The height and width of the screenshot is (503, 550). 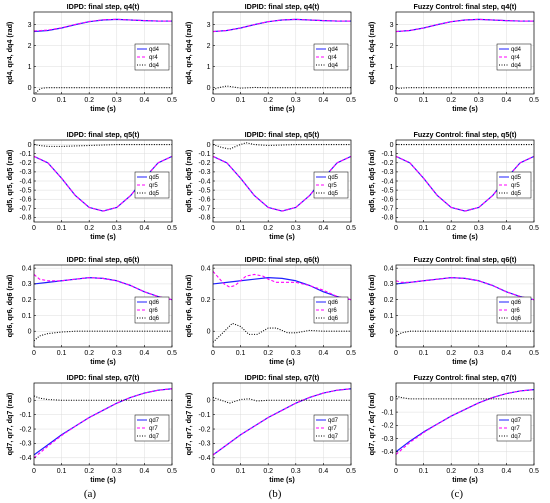 What do you see at coordinates (282, 88) in the screenshot?
I see `chart-1-line-dq4` at bounding box center [282, 88].